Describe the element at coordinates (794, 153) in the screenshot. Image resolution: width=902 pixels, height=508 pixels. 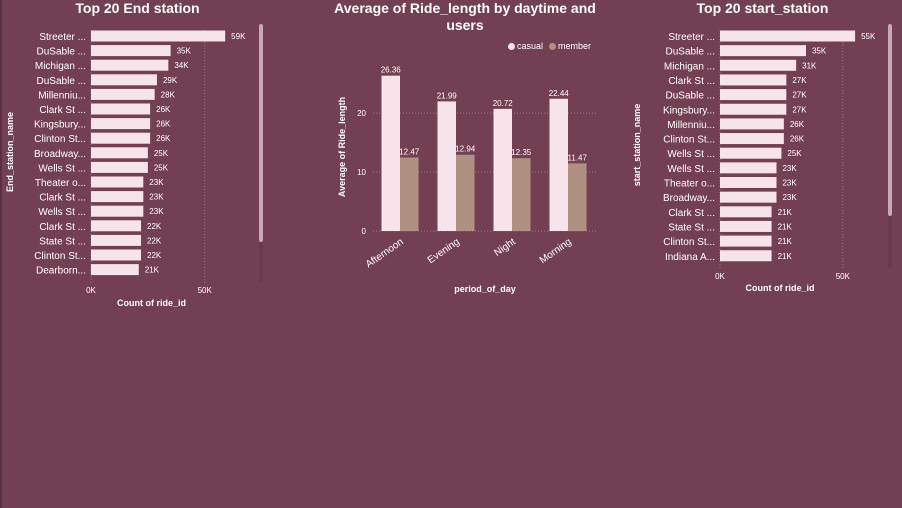
I see `start-station-value-label: 25K` at that location.